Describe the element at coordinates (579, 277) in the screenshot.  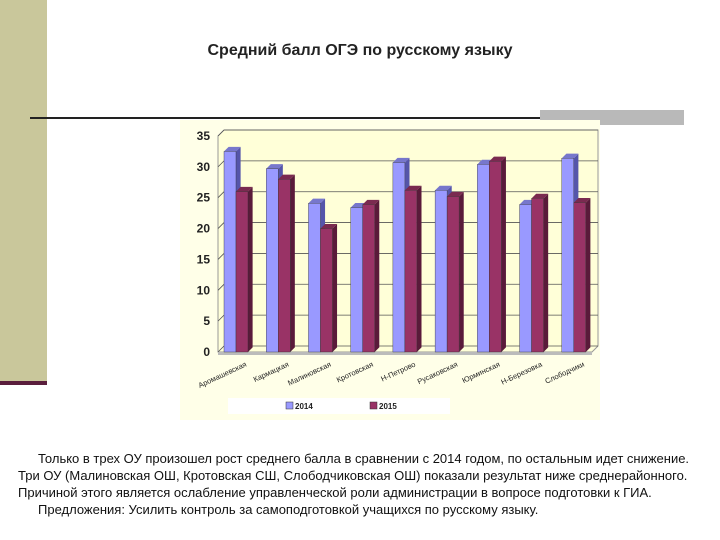
I see `bar-2015-Слободчики` at that location.